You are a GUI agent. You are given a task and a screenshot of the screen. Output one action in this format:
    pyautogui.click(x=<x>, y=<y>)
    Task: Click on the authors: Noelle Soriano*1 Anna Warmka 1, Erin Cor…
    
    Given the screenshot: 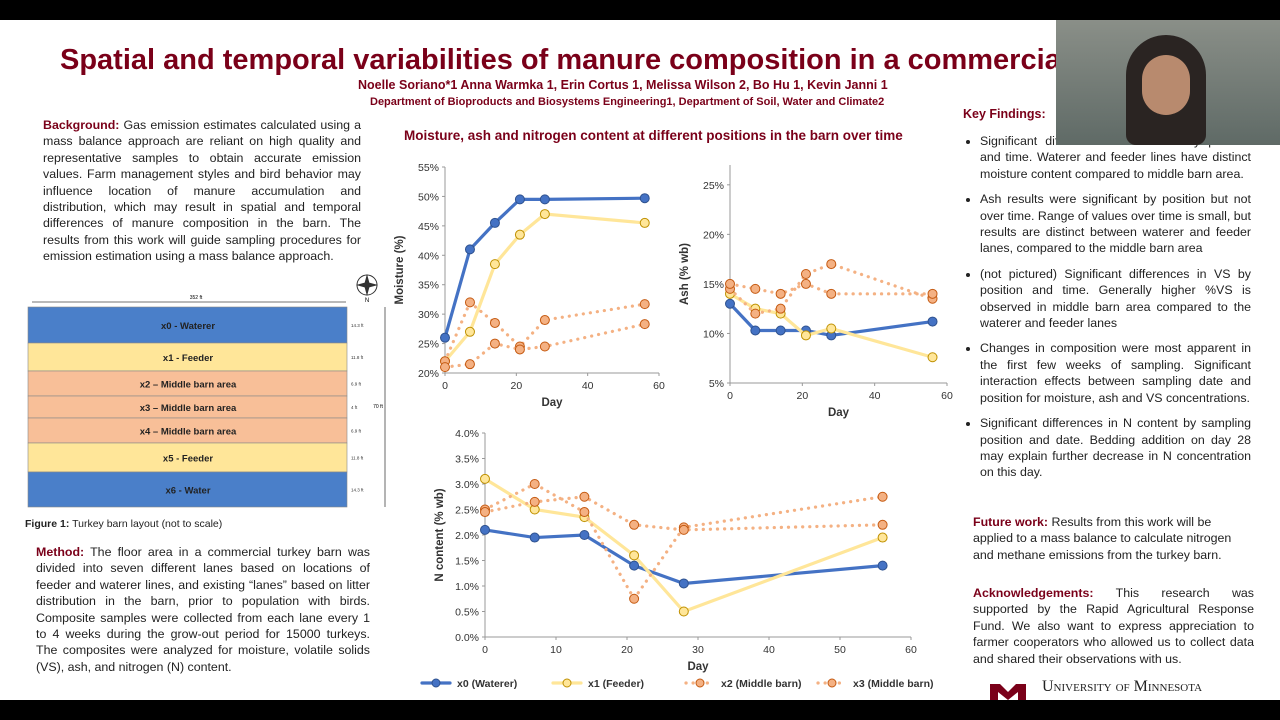 What is the action you would take?
    pyautogui.click(x=623, y=85)
    